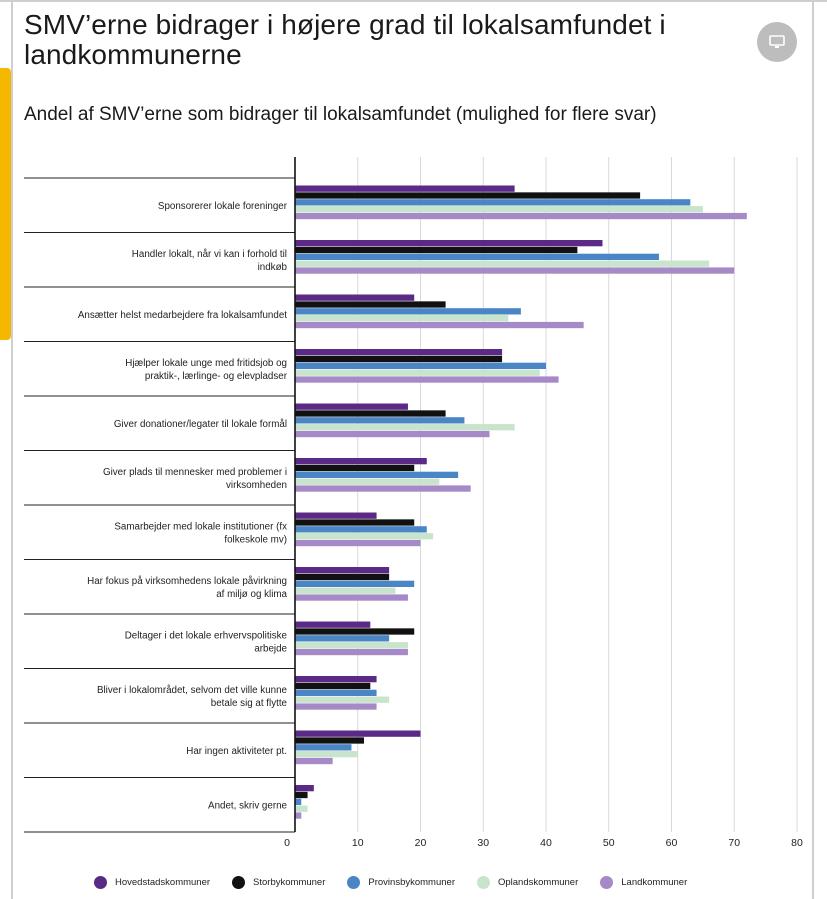 The height and width of the screenshot is (899, 827). I want to click on x-tick-label: 40, so click(546, 843).